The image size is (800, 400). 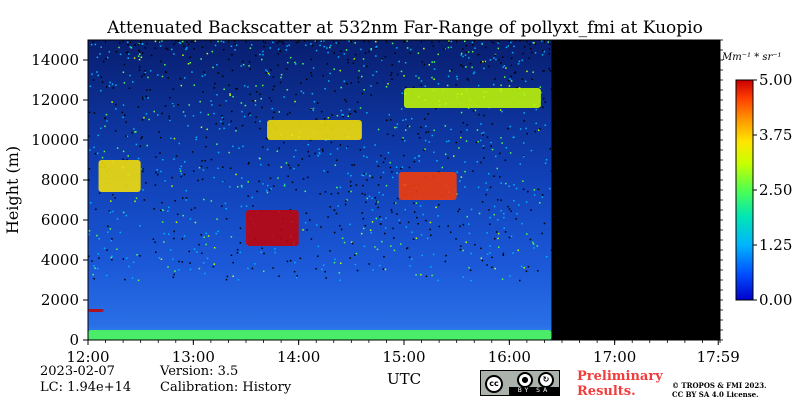 I want to click on y-tick-label: 14000, so click(x=55, y=60).